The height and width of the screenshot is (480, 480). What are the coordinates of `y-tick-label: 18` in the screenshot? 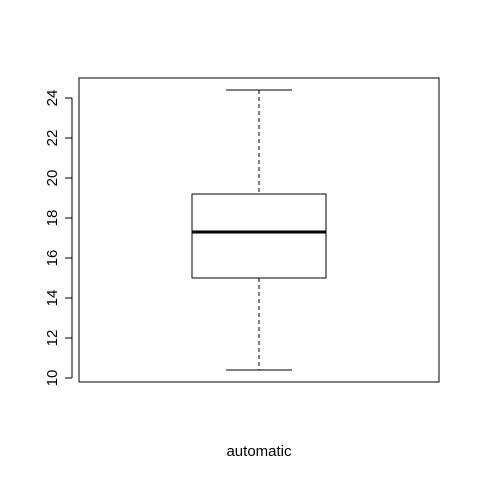 It's located at (52, 218).